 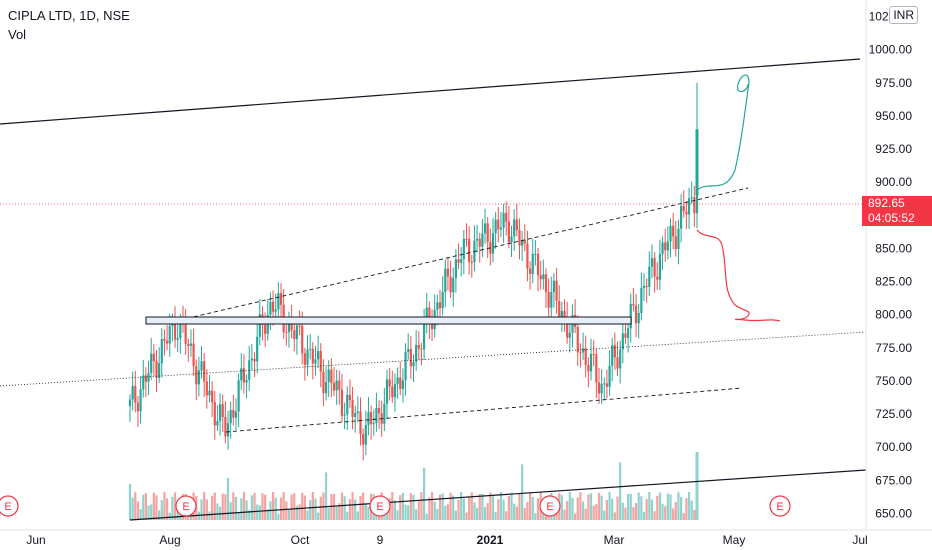 I want to click on y-tick-label: 675.00, so click(x=893, y=480).